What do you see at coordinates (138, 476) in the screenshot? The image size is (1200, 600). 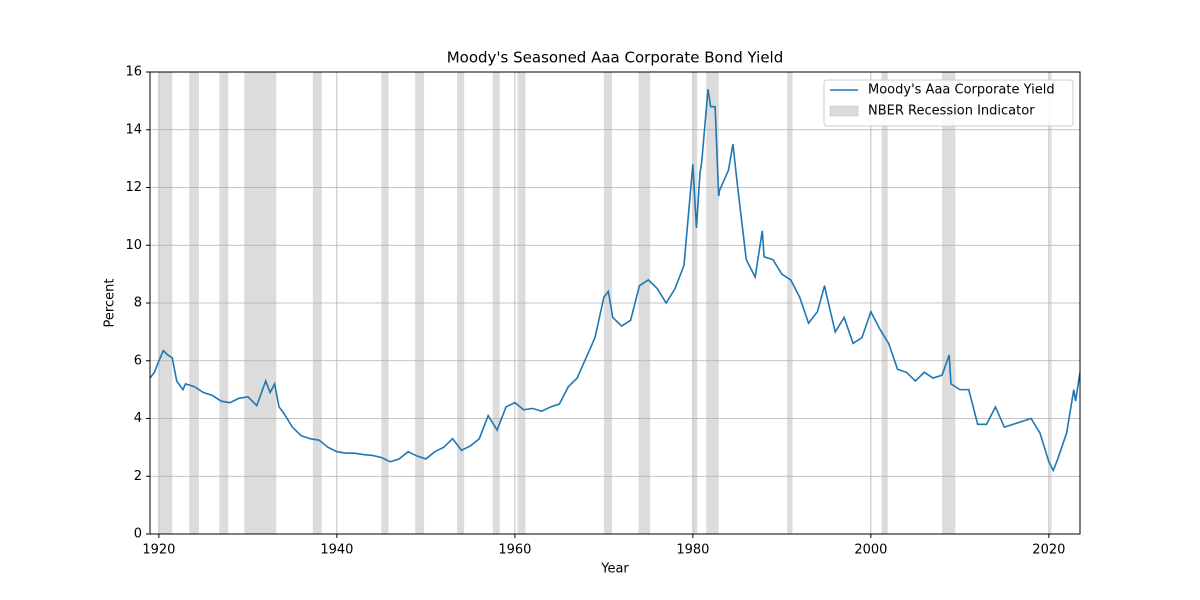 I see `y-tick-label: 2` at bounding box center [138, 476].